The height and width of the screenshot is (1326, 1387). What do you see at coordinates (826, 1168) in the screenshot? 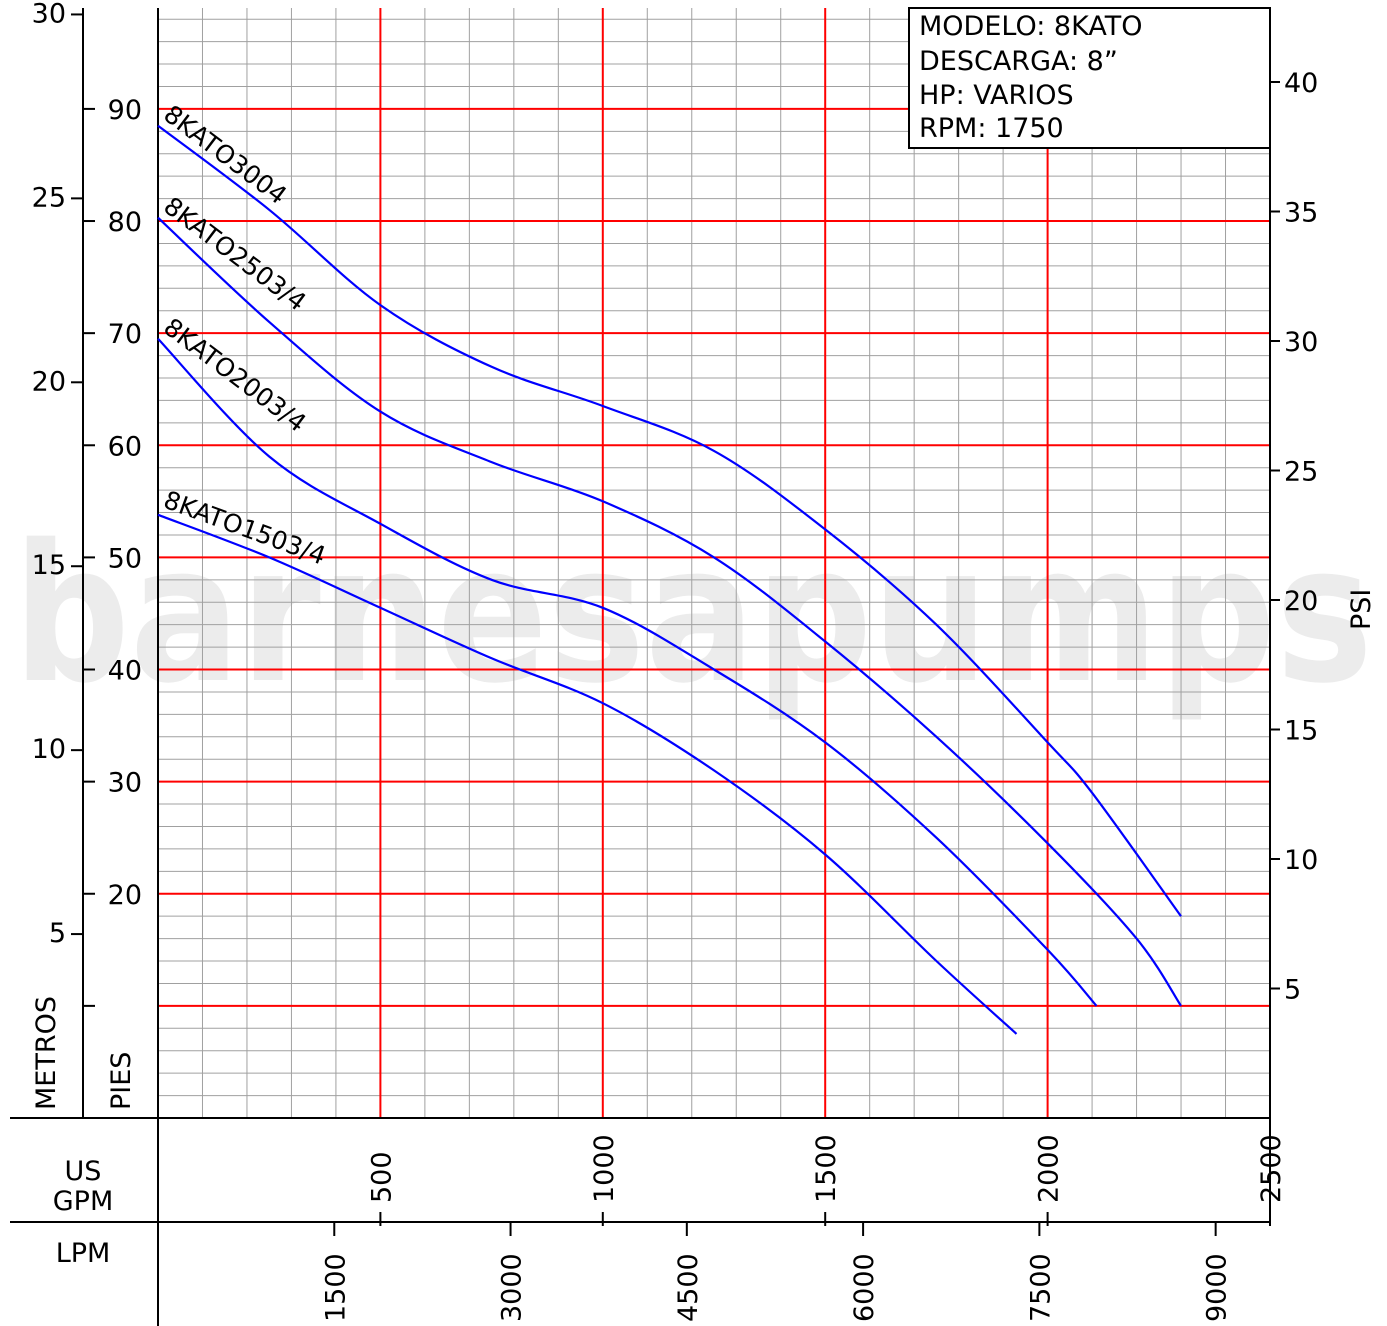
I see `gpm-tick-label: 1500` at bounding box center [826, 1168].